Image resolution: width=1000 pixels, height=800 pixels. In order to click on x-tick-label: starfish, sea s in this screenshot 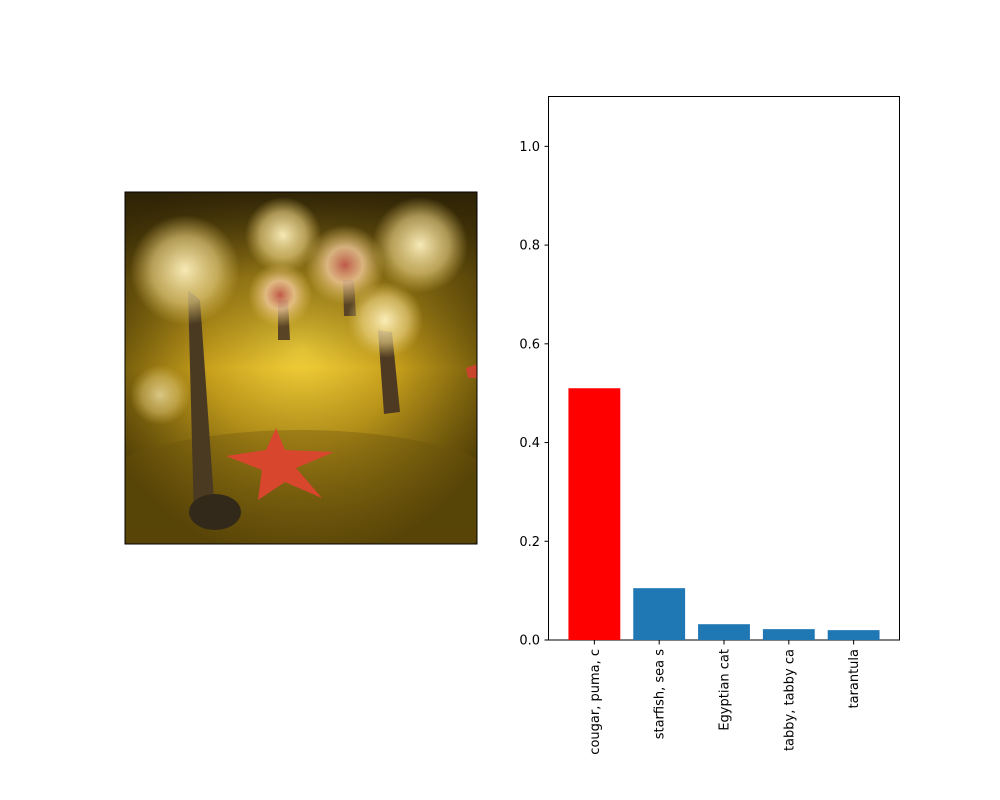, I will do `click(660, 694)`.